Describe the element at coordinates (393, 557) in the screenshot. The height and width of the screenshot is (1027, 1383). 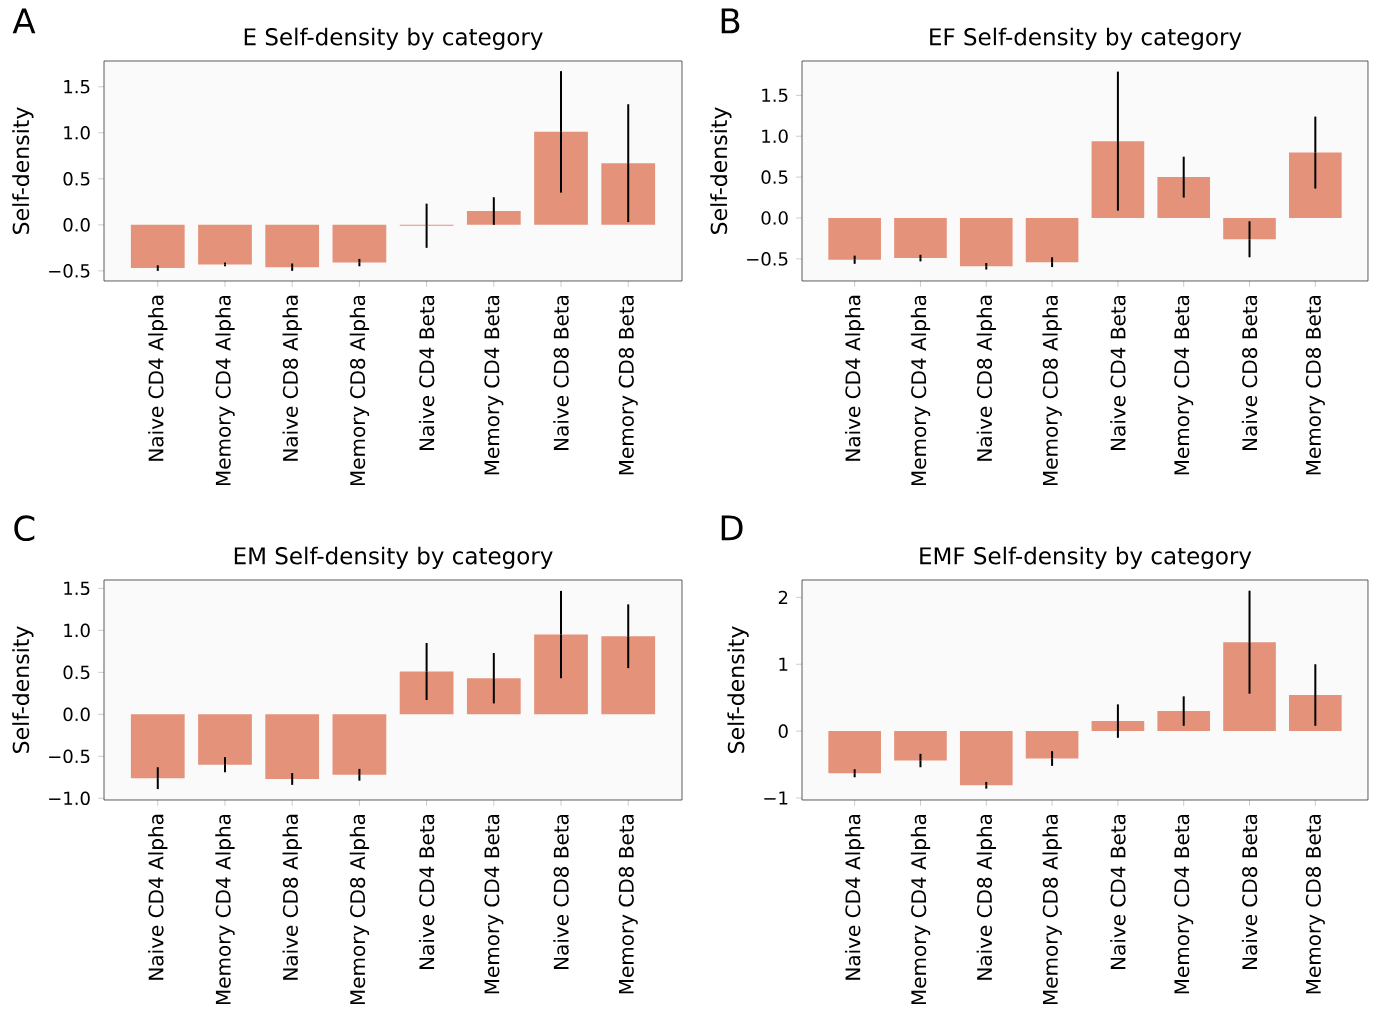
I see `chart-title: EM Self-density by category` at that location.